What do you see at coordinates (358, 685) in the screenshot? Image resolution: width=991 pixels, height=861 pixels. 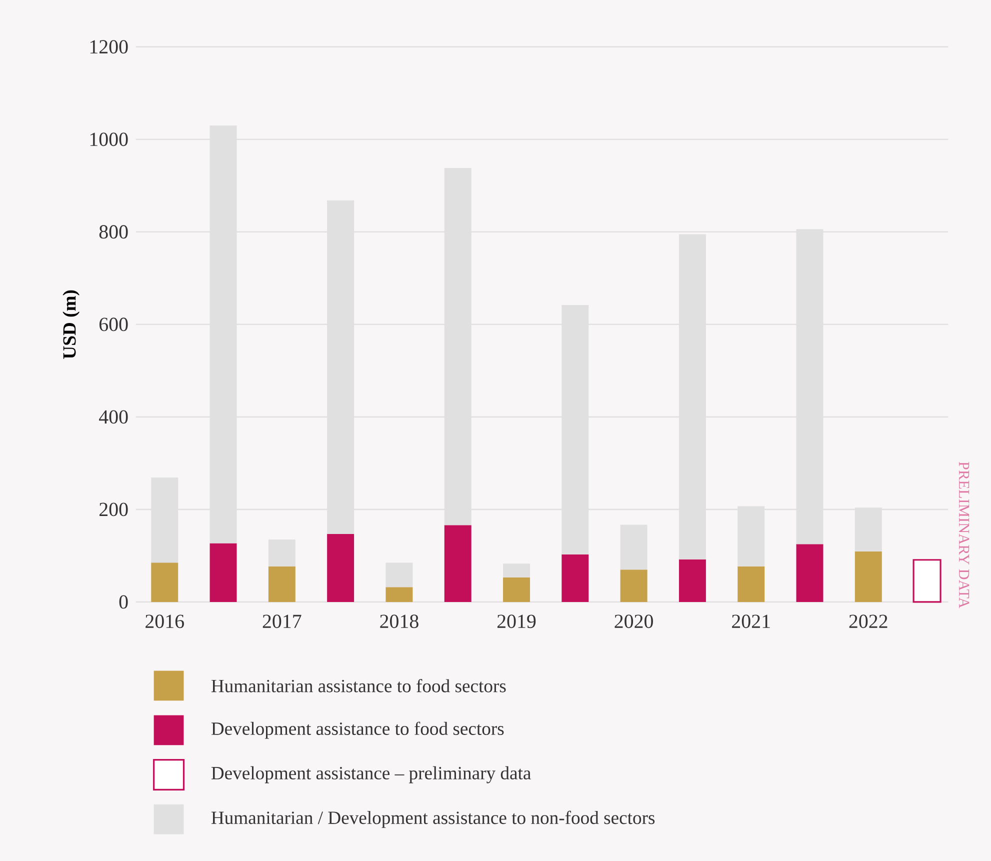 I see `legend-label: Humanitarian assistance to food sectors` at bounding box center [358, 685].